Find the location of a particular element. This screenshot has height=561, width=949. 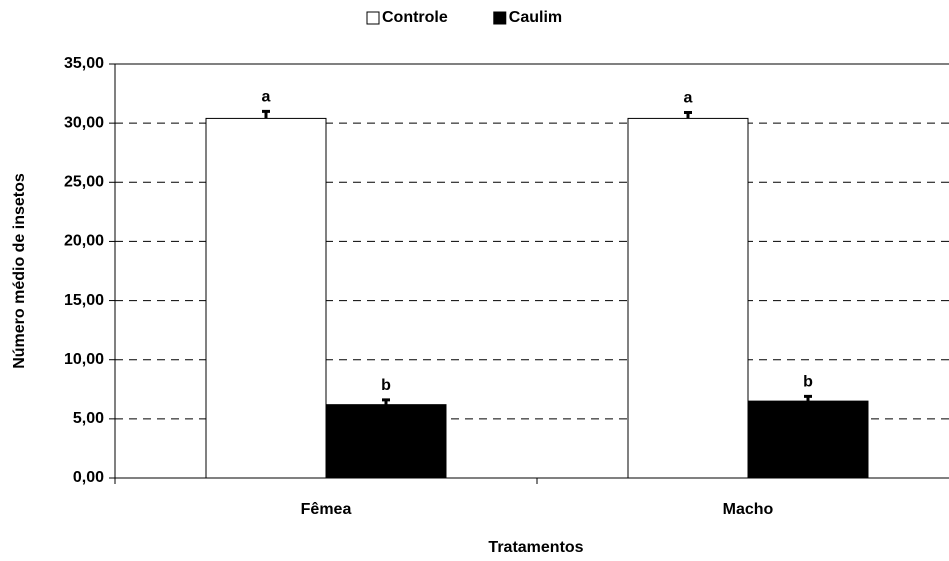

y-tick-label: 30,00 is located at coordinates (84, 122).